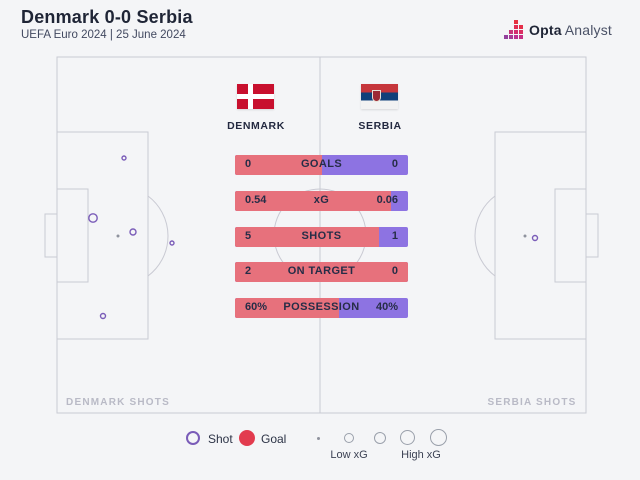 The image size is (640, 480). What do you see at coordinates (274, 439) in the screenshot?
I see `goal-legend-label: Goal` at bounding box center [274, 439].